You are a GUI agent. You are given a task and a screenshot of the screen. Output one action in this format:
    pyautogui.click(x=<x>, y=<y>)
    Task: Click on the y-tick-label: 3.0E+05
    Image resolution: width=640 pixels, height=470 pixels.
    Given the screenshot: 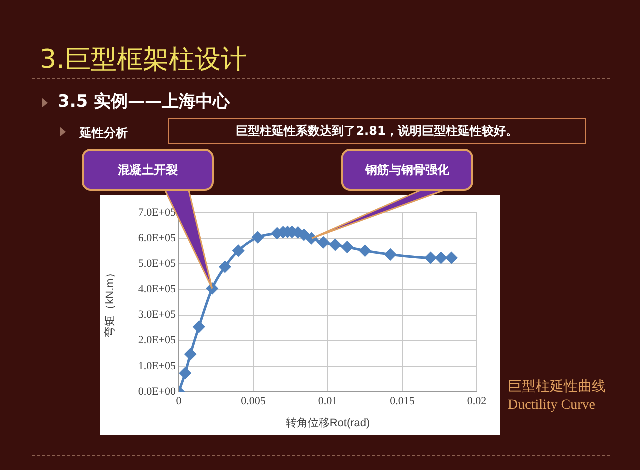 What is the action you would take?
    pyautogui.click(x=157, y=315)
    